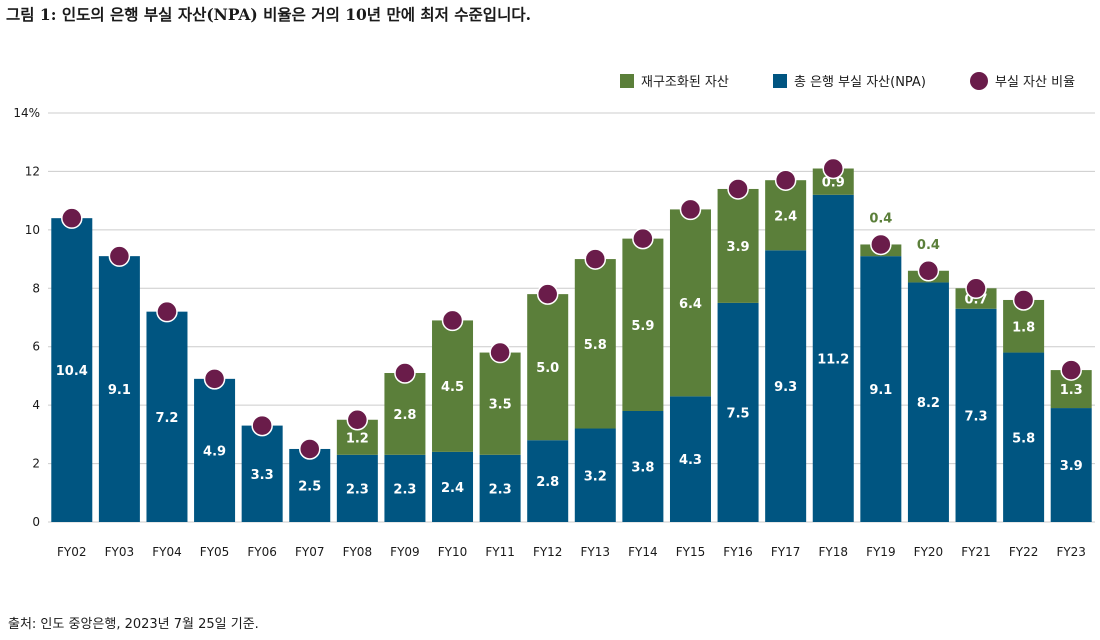  Describe the element at coordinates (780, 81) in the screenshot. I see `legend-swatch-npa` at that location.